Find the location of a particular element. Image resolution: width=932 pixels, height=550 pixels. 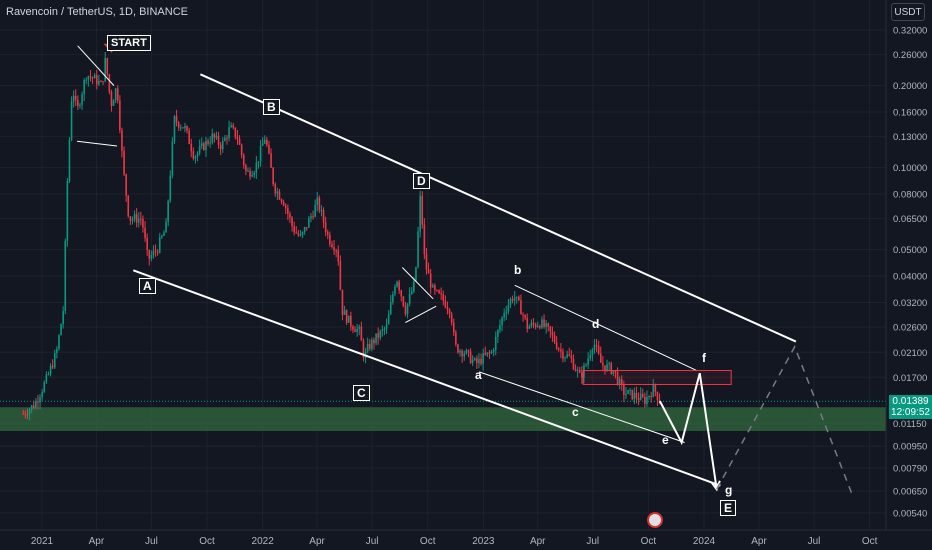

price-tick-label: 0.16000 is located at coordinates (910, 113).